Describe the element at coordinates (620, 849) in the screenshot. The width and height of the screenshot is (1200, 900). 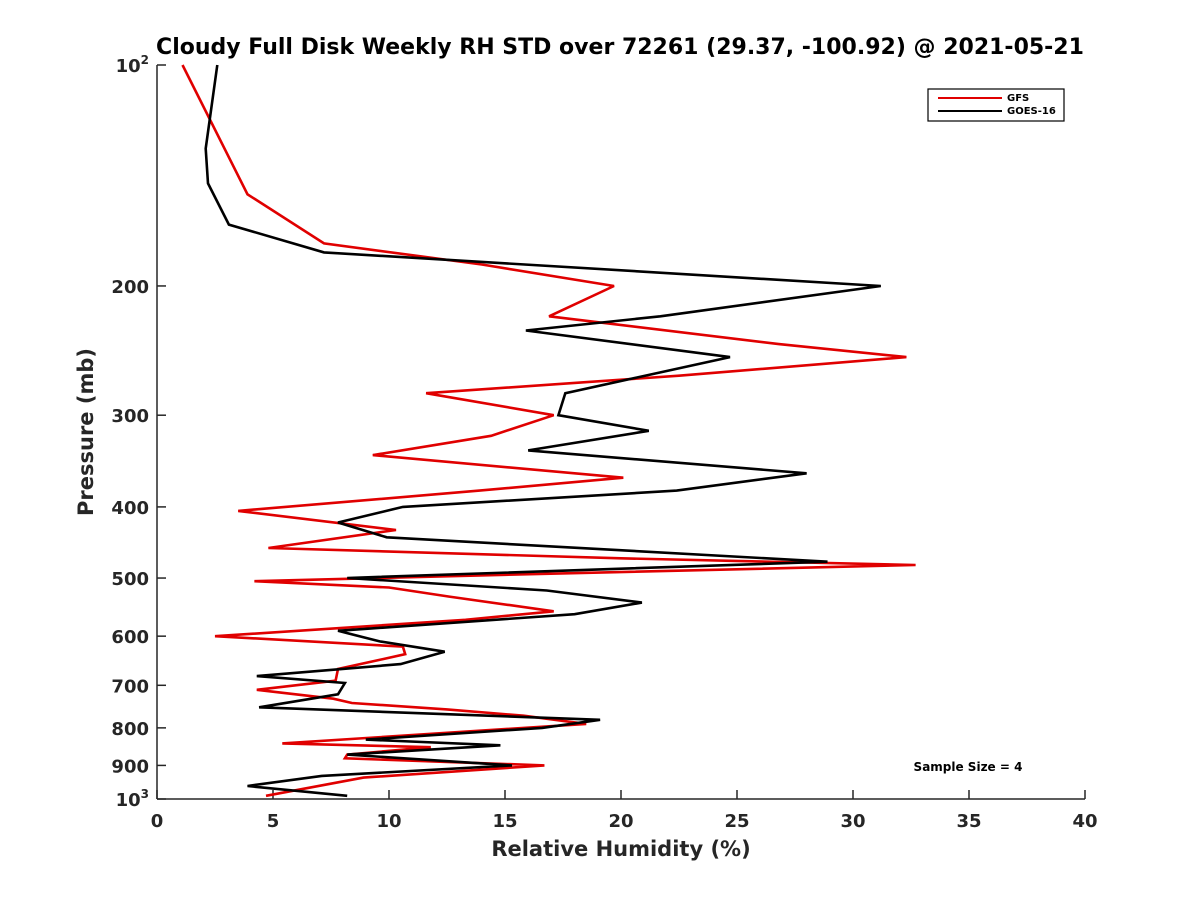
I see `x-axis-label: Relative Humidity (%)` at that location.